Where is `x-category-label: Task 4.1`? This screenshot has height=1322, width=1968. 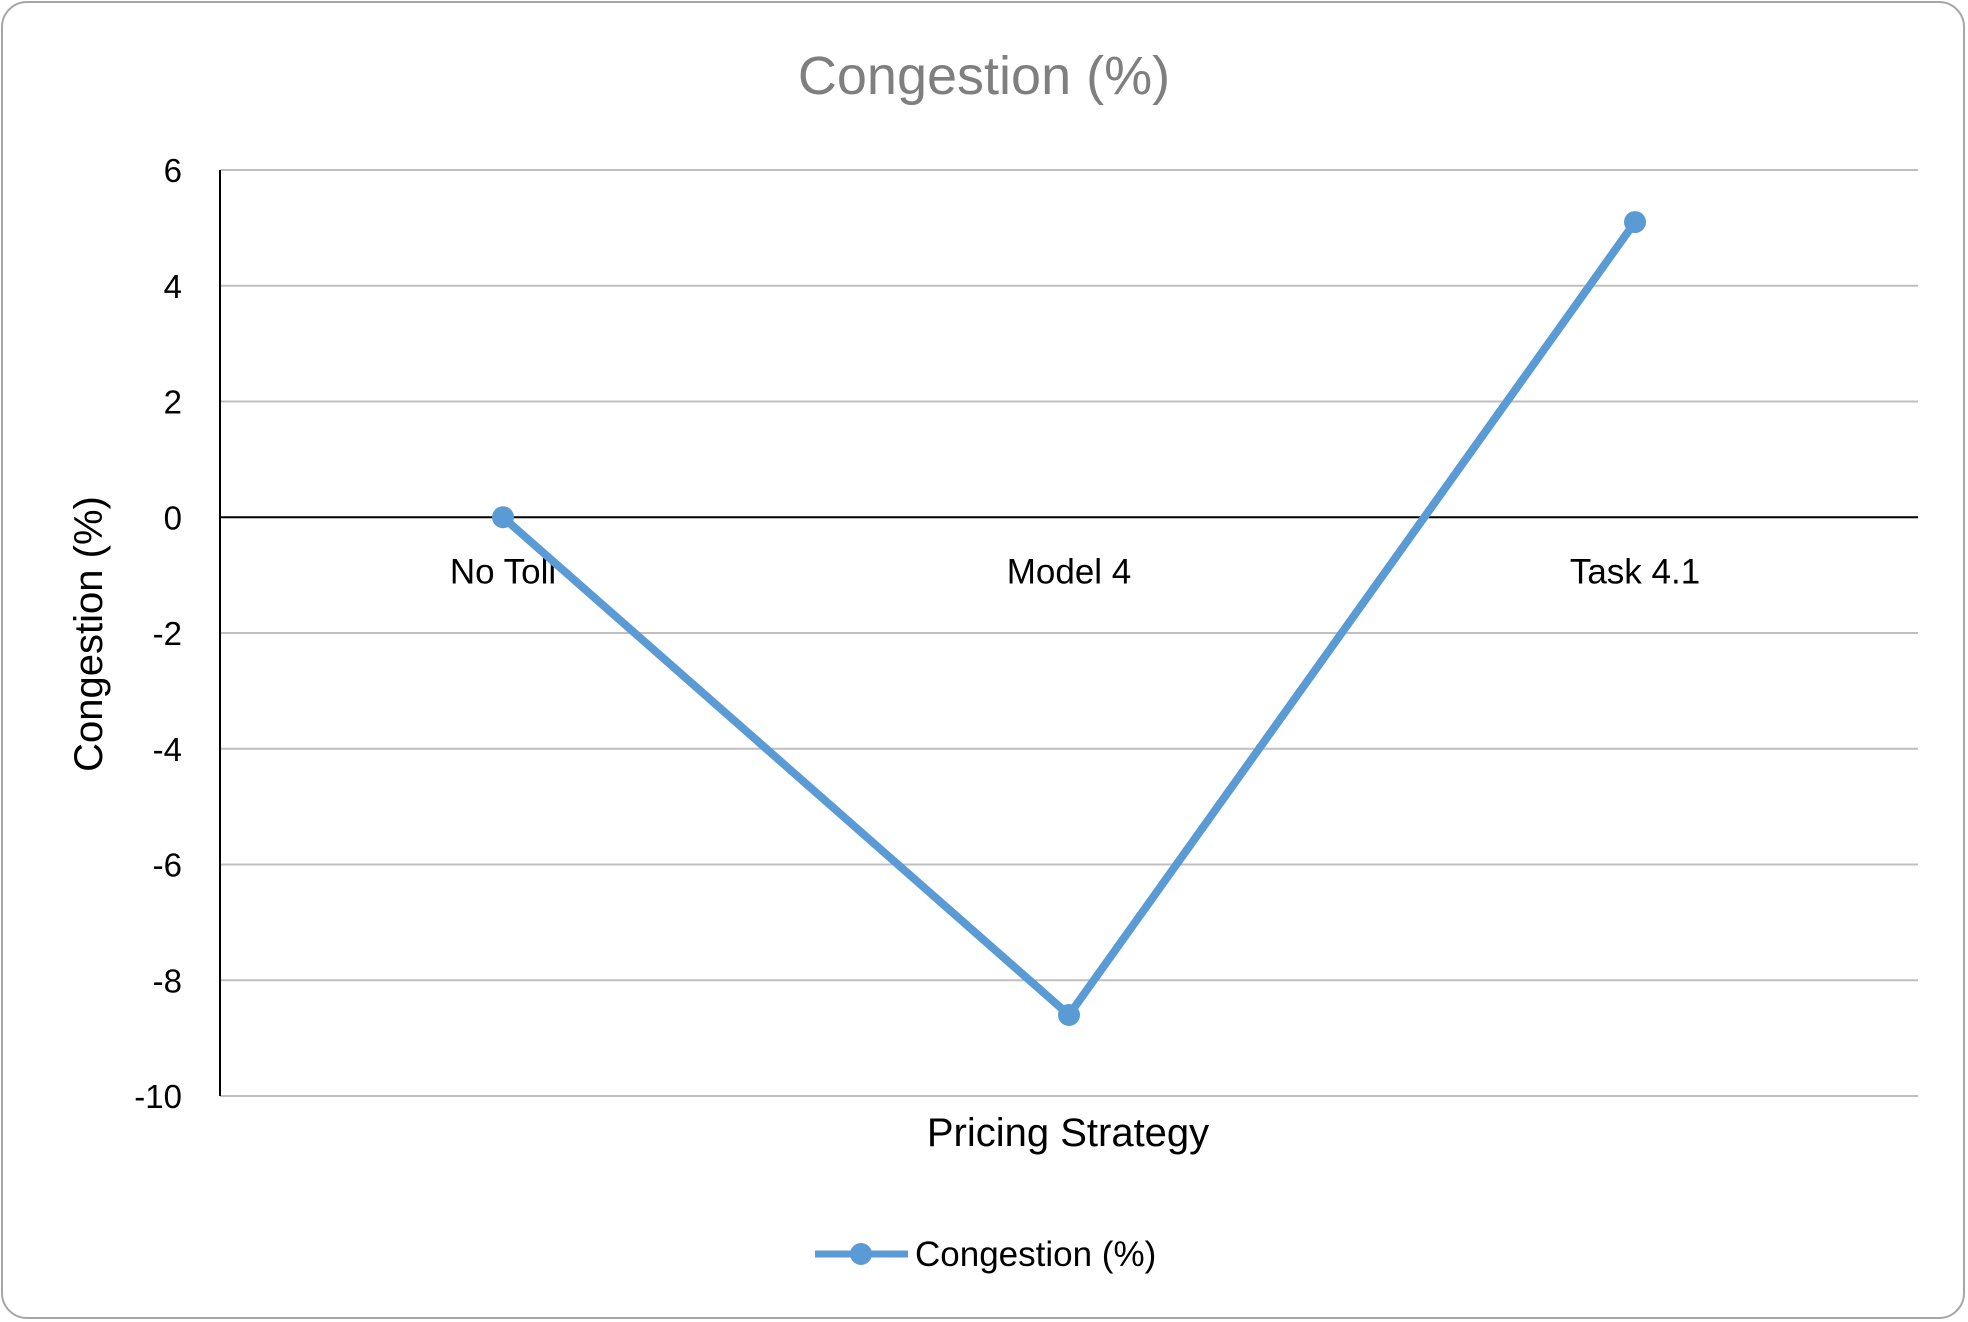 x-category-label: Task 4.1 is located at coordinates (1635, 571).